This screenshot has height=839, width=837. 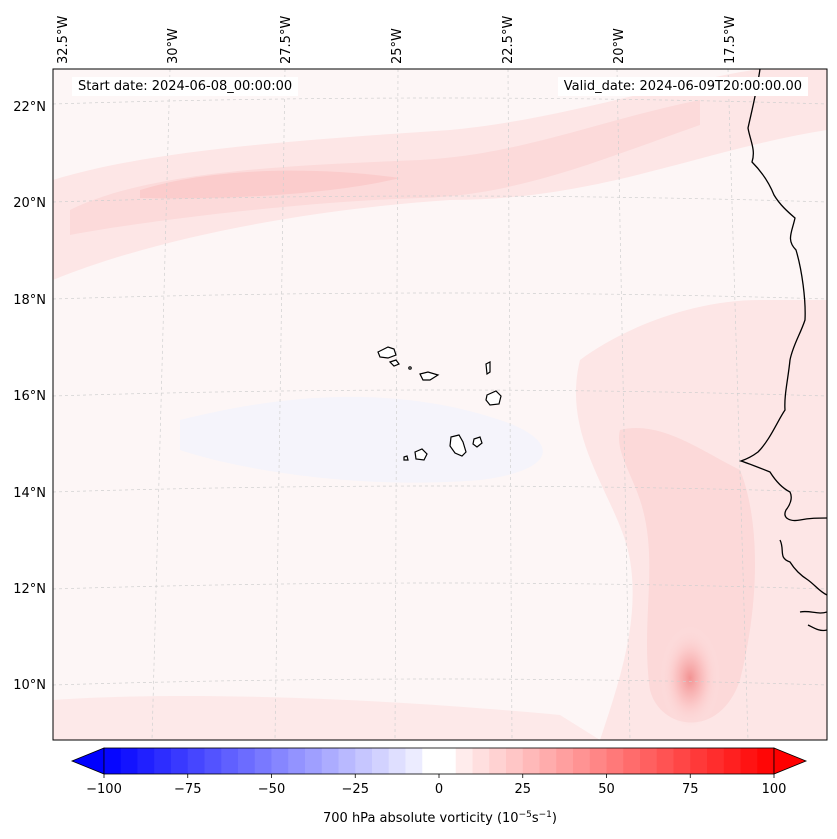 I want to click on colorbar-min-extension, so click(x=87, y=761).